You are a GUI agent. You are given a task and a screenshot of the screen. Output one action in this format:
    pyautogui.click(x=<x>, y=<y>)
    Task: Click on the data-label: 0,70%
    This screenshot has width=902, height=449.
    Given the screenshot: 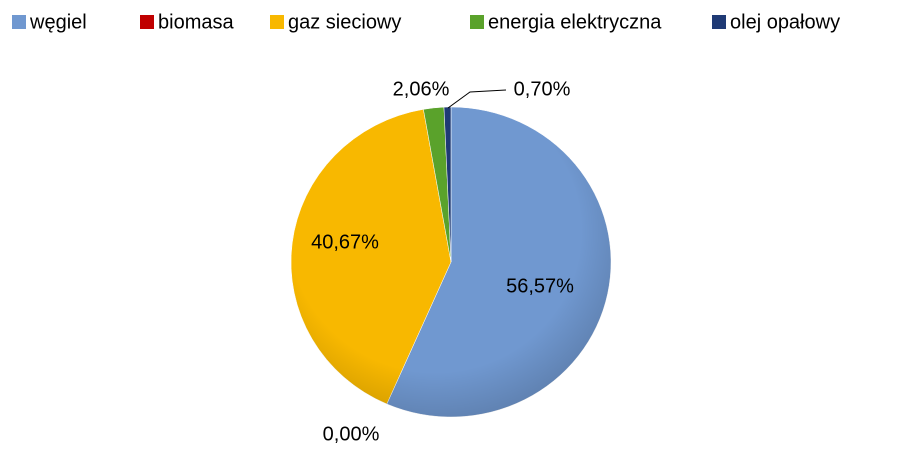 What is the action you would take?
    pyautogui.click(x=542, y=89)
    